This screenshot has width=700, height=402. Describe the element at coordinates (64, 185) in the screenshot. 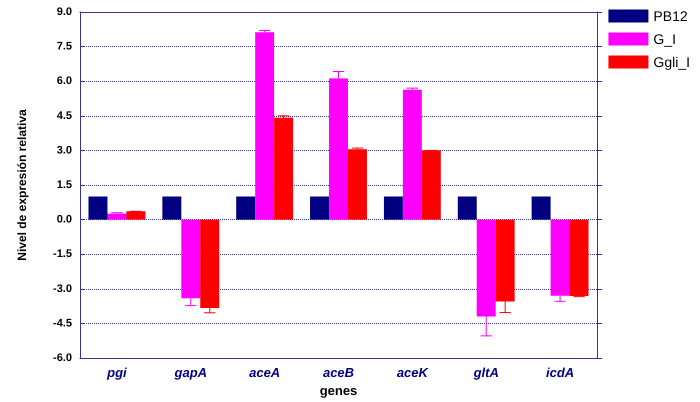

I see `y-tick-label: 1.5` at that location.